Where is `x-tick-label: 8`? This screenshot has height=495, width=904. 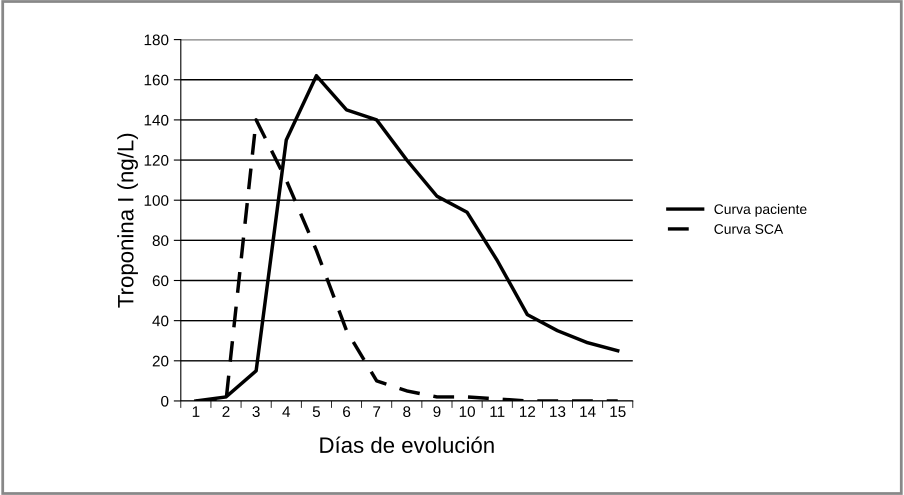
x-tick-label: 8 is located at coordinates (406, 412).